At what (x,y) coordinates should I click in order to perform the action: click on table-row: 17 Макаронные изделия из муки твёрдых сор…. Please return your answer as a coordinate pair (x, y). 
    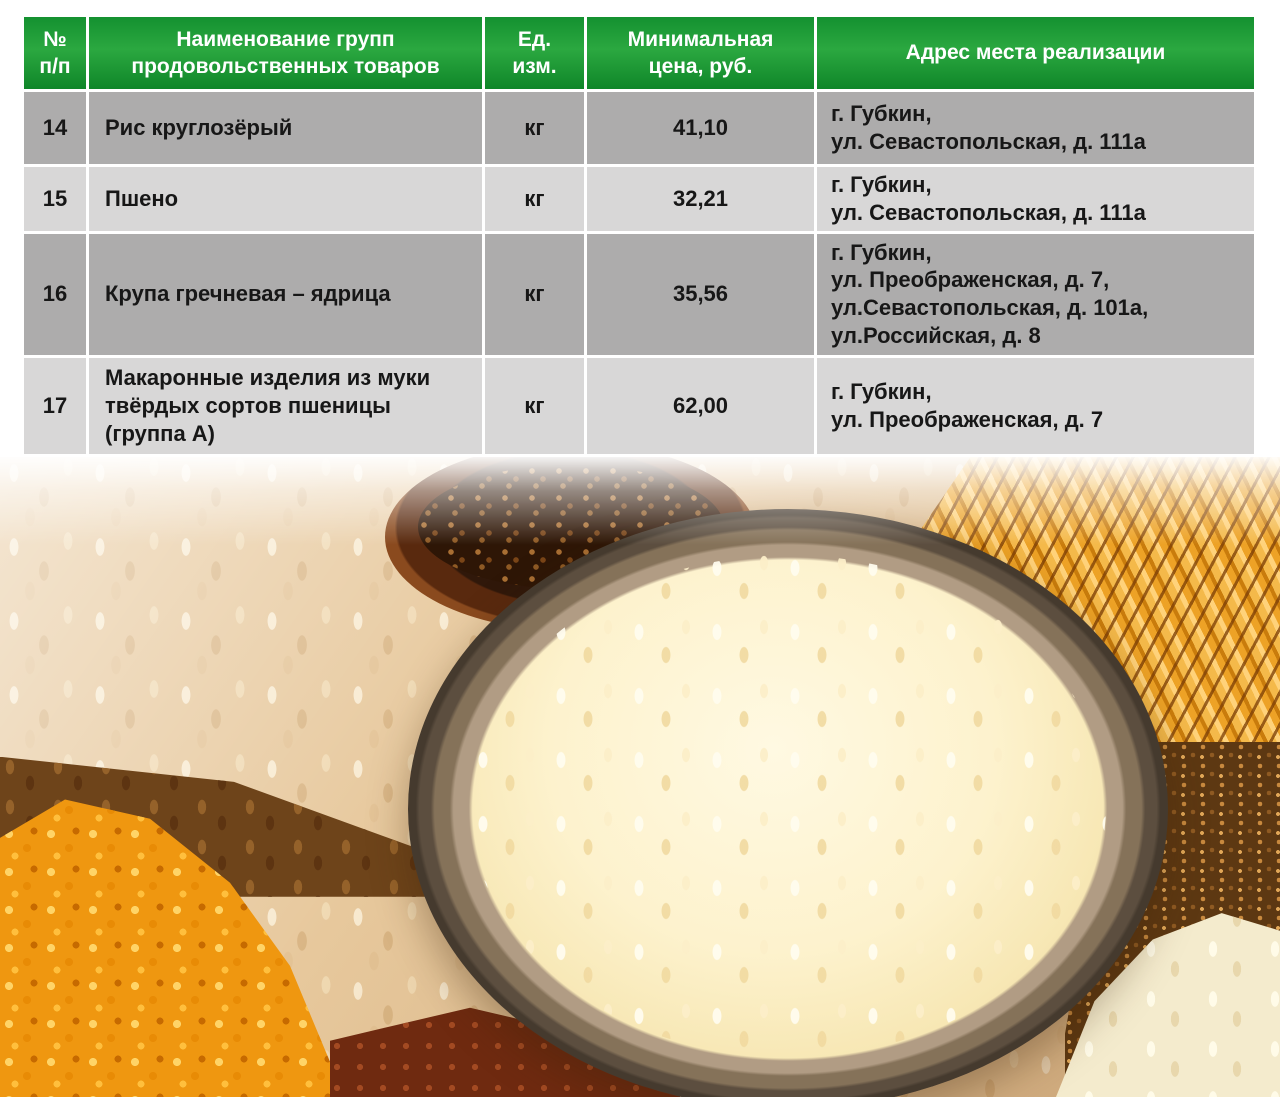
    Looking at the image, I should click on (639, 405).